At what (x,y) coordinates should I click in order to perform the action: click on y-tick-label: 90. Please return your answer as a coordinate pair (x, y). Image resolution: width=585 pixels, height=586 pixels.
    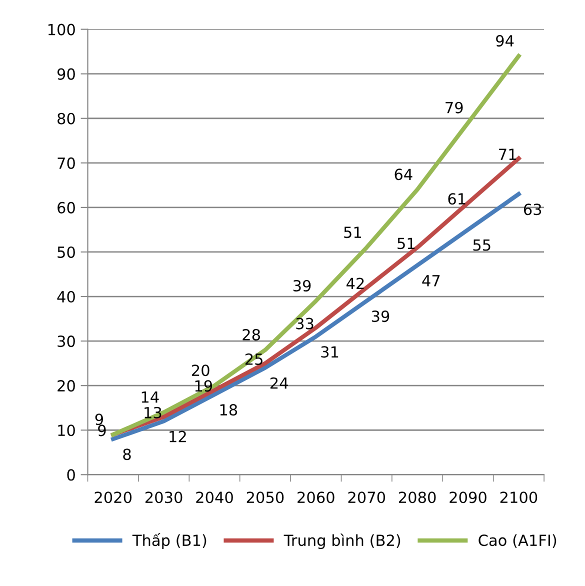
    Looking at the image, I should click on (66, 74).